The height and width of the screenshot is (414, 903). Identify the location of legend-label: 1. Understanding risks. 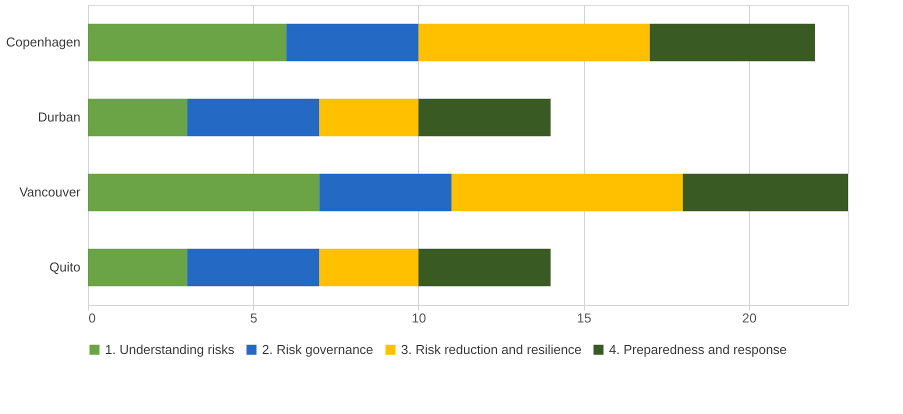
(170, 349).